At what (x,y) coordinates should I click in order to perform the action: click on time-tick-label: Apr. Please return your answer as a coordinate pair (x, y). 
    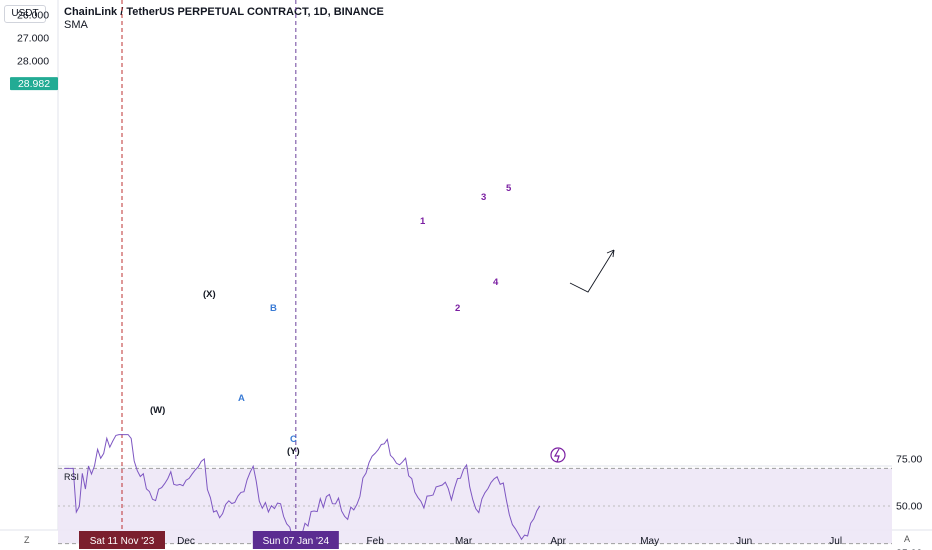
    Looking at the image, I should click on (558, 541).